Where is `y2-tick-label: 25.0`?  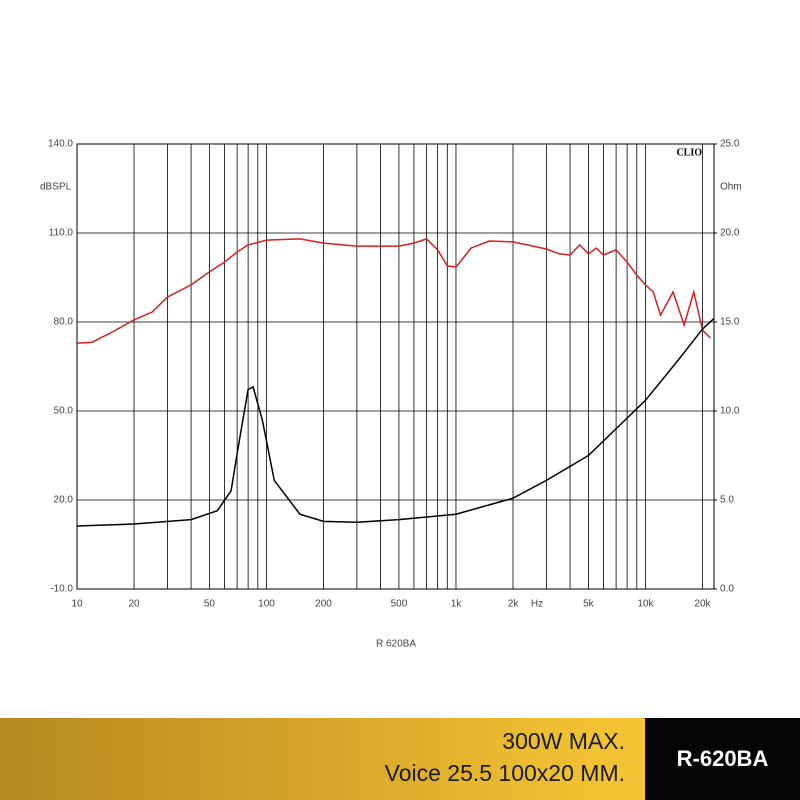 y2-tick-label: 25.0 is located at coordinates (730, 144).